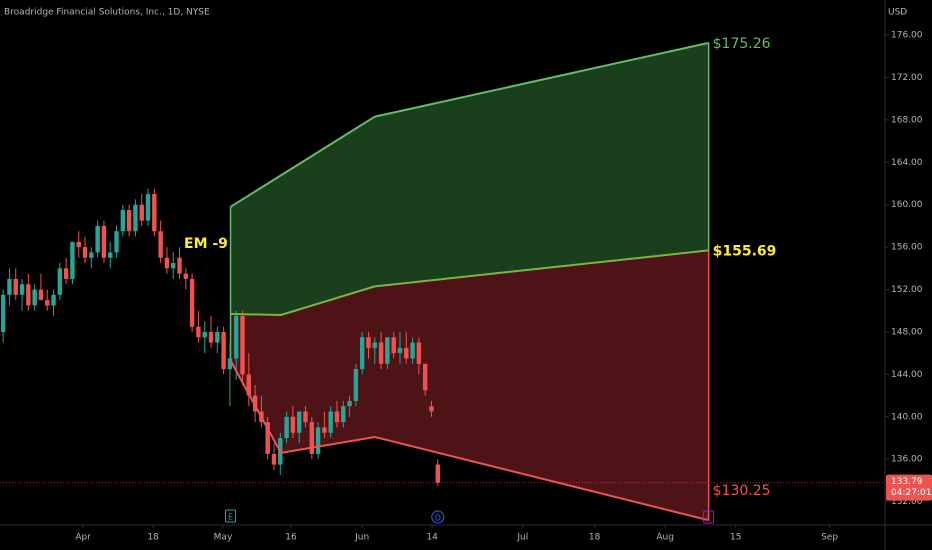 The height and width of the screenshot is (550, 932). I want to click on x-tick-label: May, so click(223, 538).